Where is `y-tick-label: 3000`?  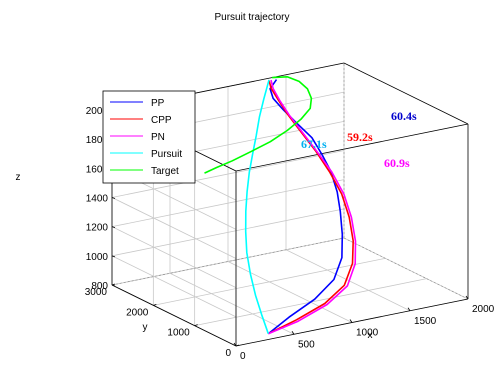 y-tick-label: 3000 is located at coordinates (96, 292).